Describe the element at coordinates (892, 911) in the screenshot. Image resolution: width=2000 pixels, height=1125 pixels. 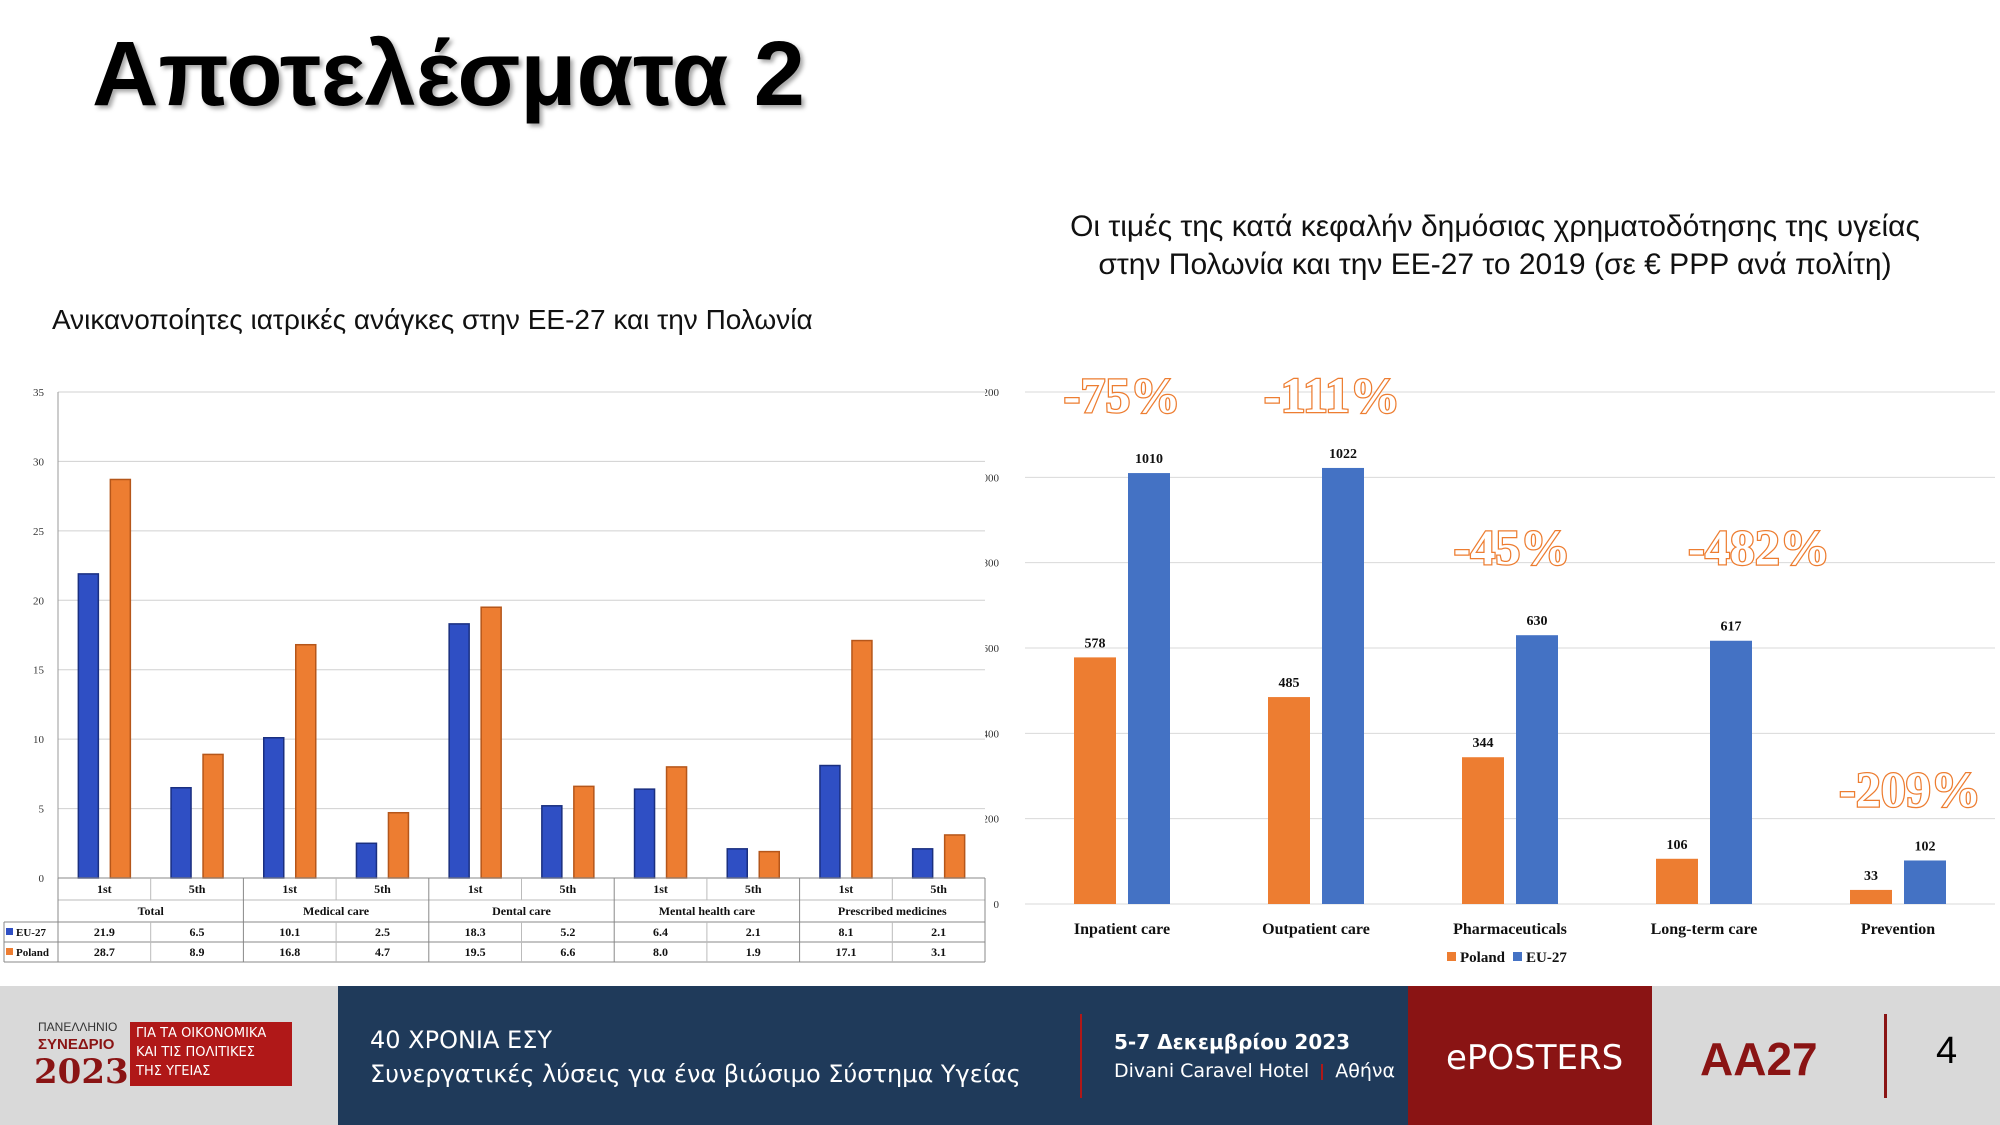
I see `group-label: Prescribed medicines` at that location.